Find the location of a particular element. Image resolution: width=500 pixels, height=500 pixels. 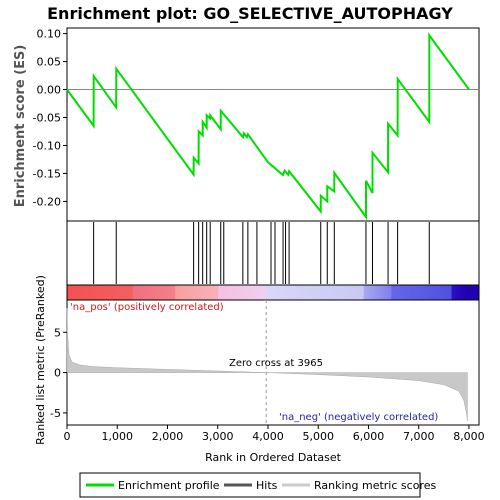

es-y-tick-label: 0.10 is located at coordinates (49, 34).